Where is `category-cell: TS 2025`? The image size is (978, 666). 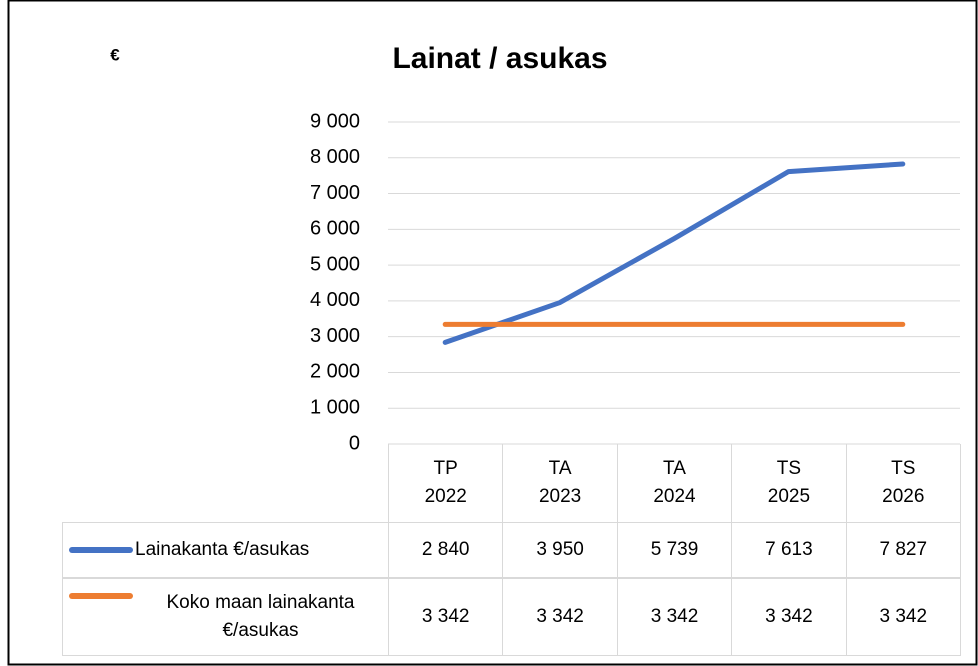 category-cell: TS 2025 is located at coordinates (789, 483).